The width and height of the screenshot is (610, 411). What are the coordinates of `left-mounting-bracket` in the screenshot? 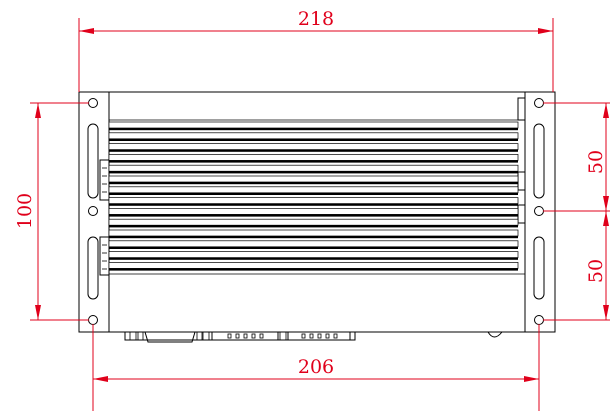 It's located at (94, 212).